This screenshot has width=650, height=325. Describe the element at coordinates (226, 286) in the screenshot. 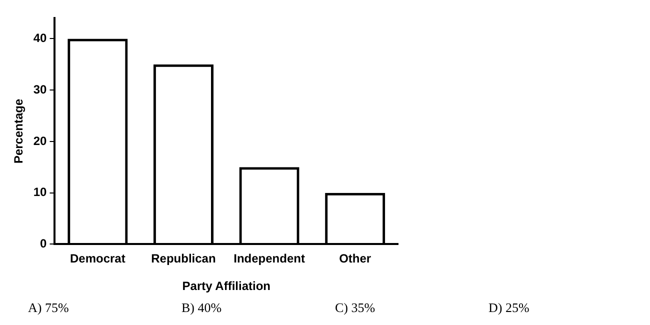

I see `x-axis-title: Party Affiliation` at that location.